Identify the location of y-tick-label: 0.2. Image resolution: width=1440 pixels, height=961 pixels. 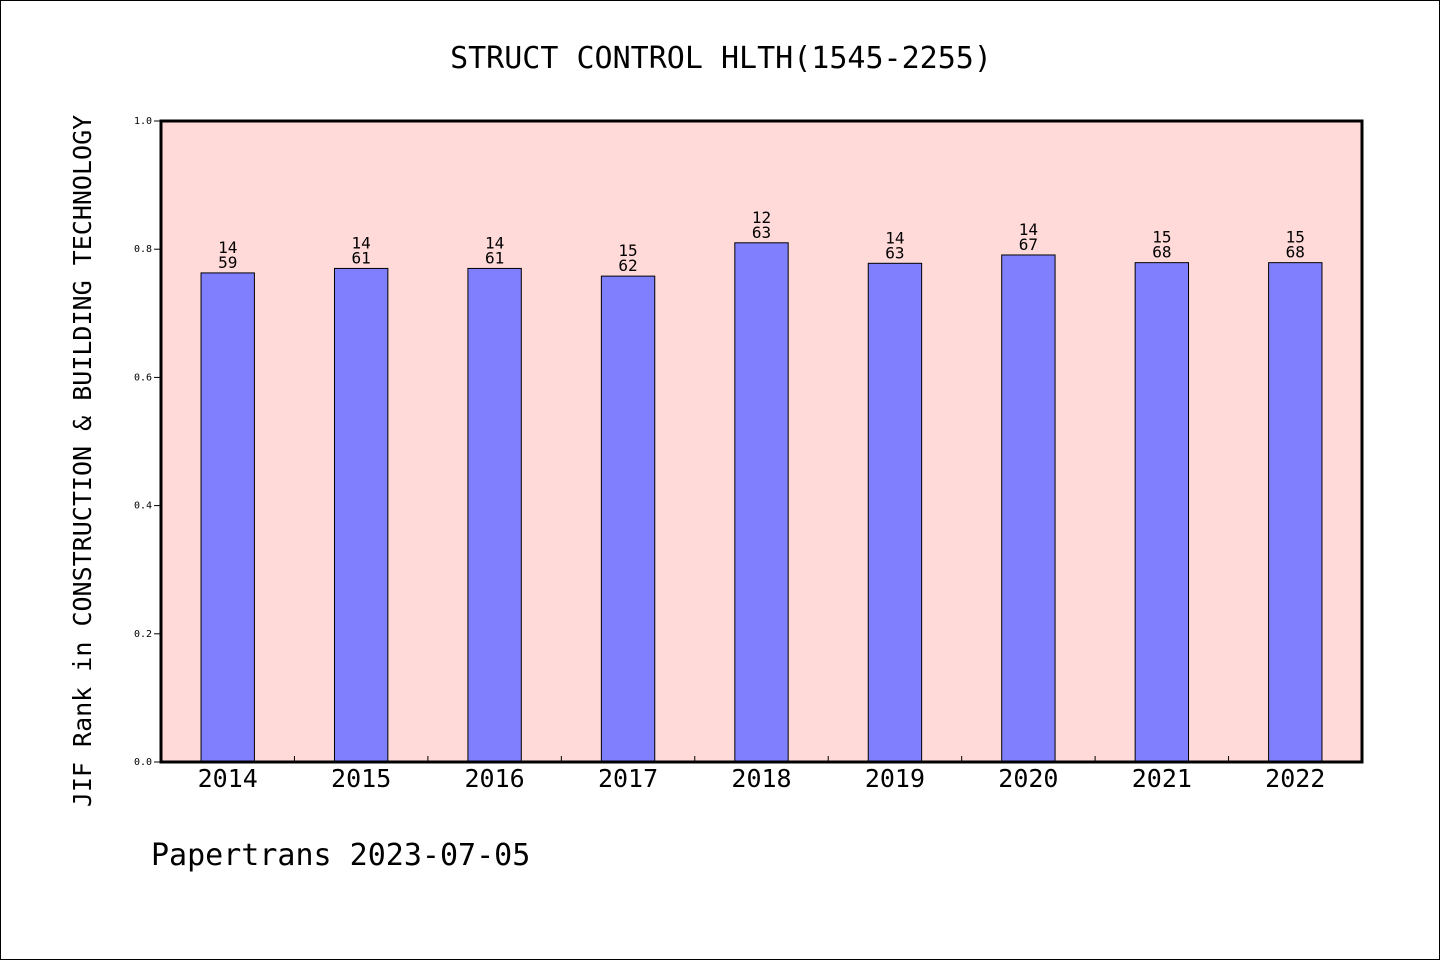
(143, 634).